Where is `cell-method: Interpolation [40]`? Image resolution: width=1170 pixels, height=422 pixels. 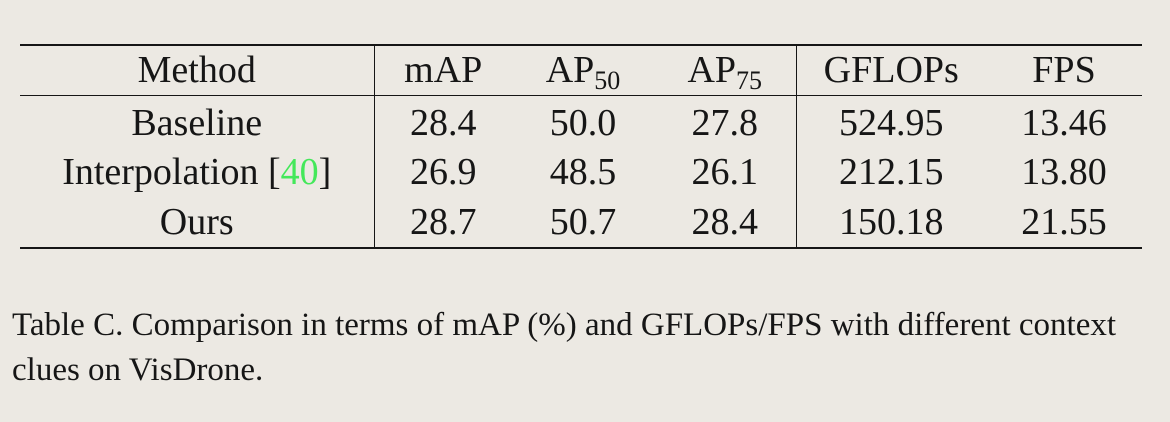 cell-method: Interpolation [40] is located at coordinates (197, 171).